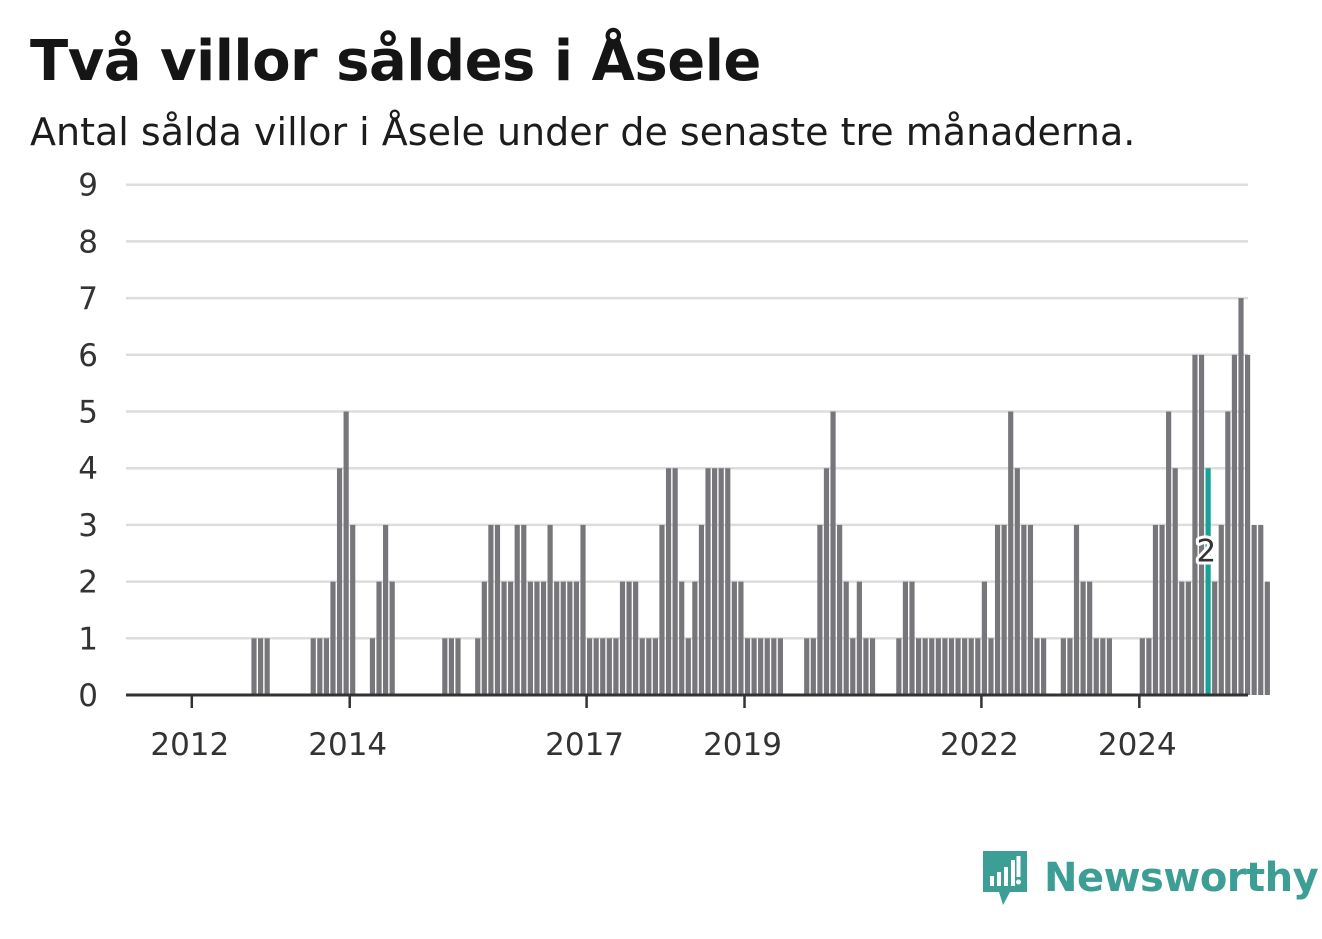 The width and height of the screenshot is (1322, 939). What do you see at coordinates (88, 469) in the screenshot?
I see `y-tick-label: 4` at bounding box center [88, 469].